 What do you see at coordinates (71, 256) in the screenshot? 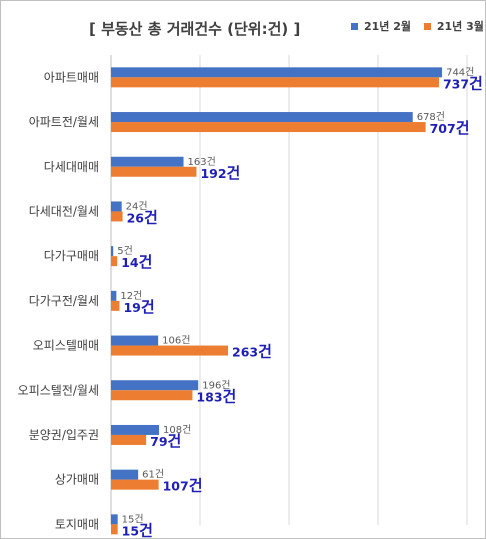
I see `category-label: 다가구매매` at bounding box center [71, 256].